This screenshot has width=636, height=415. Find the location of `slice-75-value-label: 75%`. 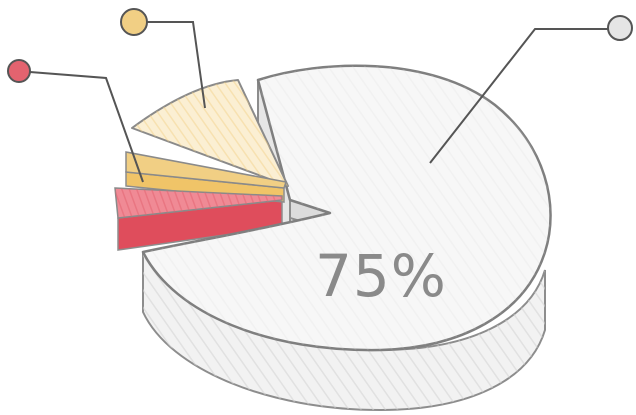

slice-75-value-label: 75% is located at coordinates (381, 276).